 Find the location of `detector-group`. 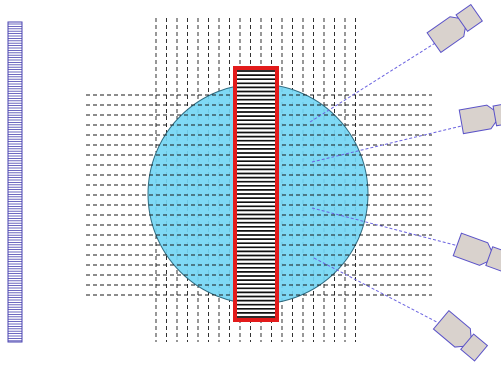

detector-group is located at coordinates (463, 182).